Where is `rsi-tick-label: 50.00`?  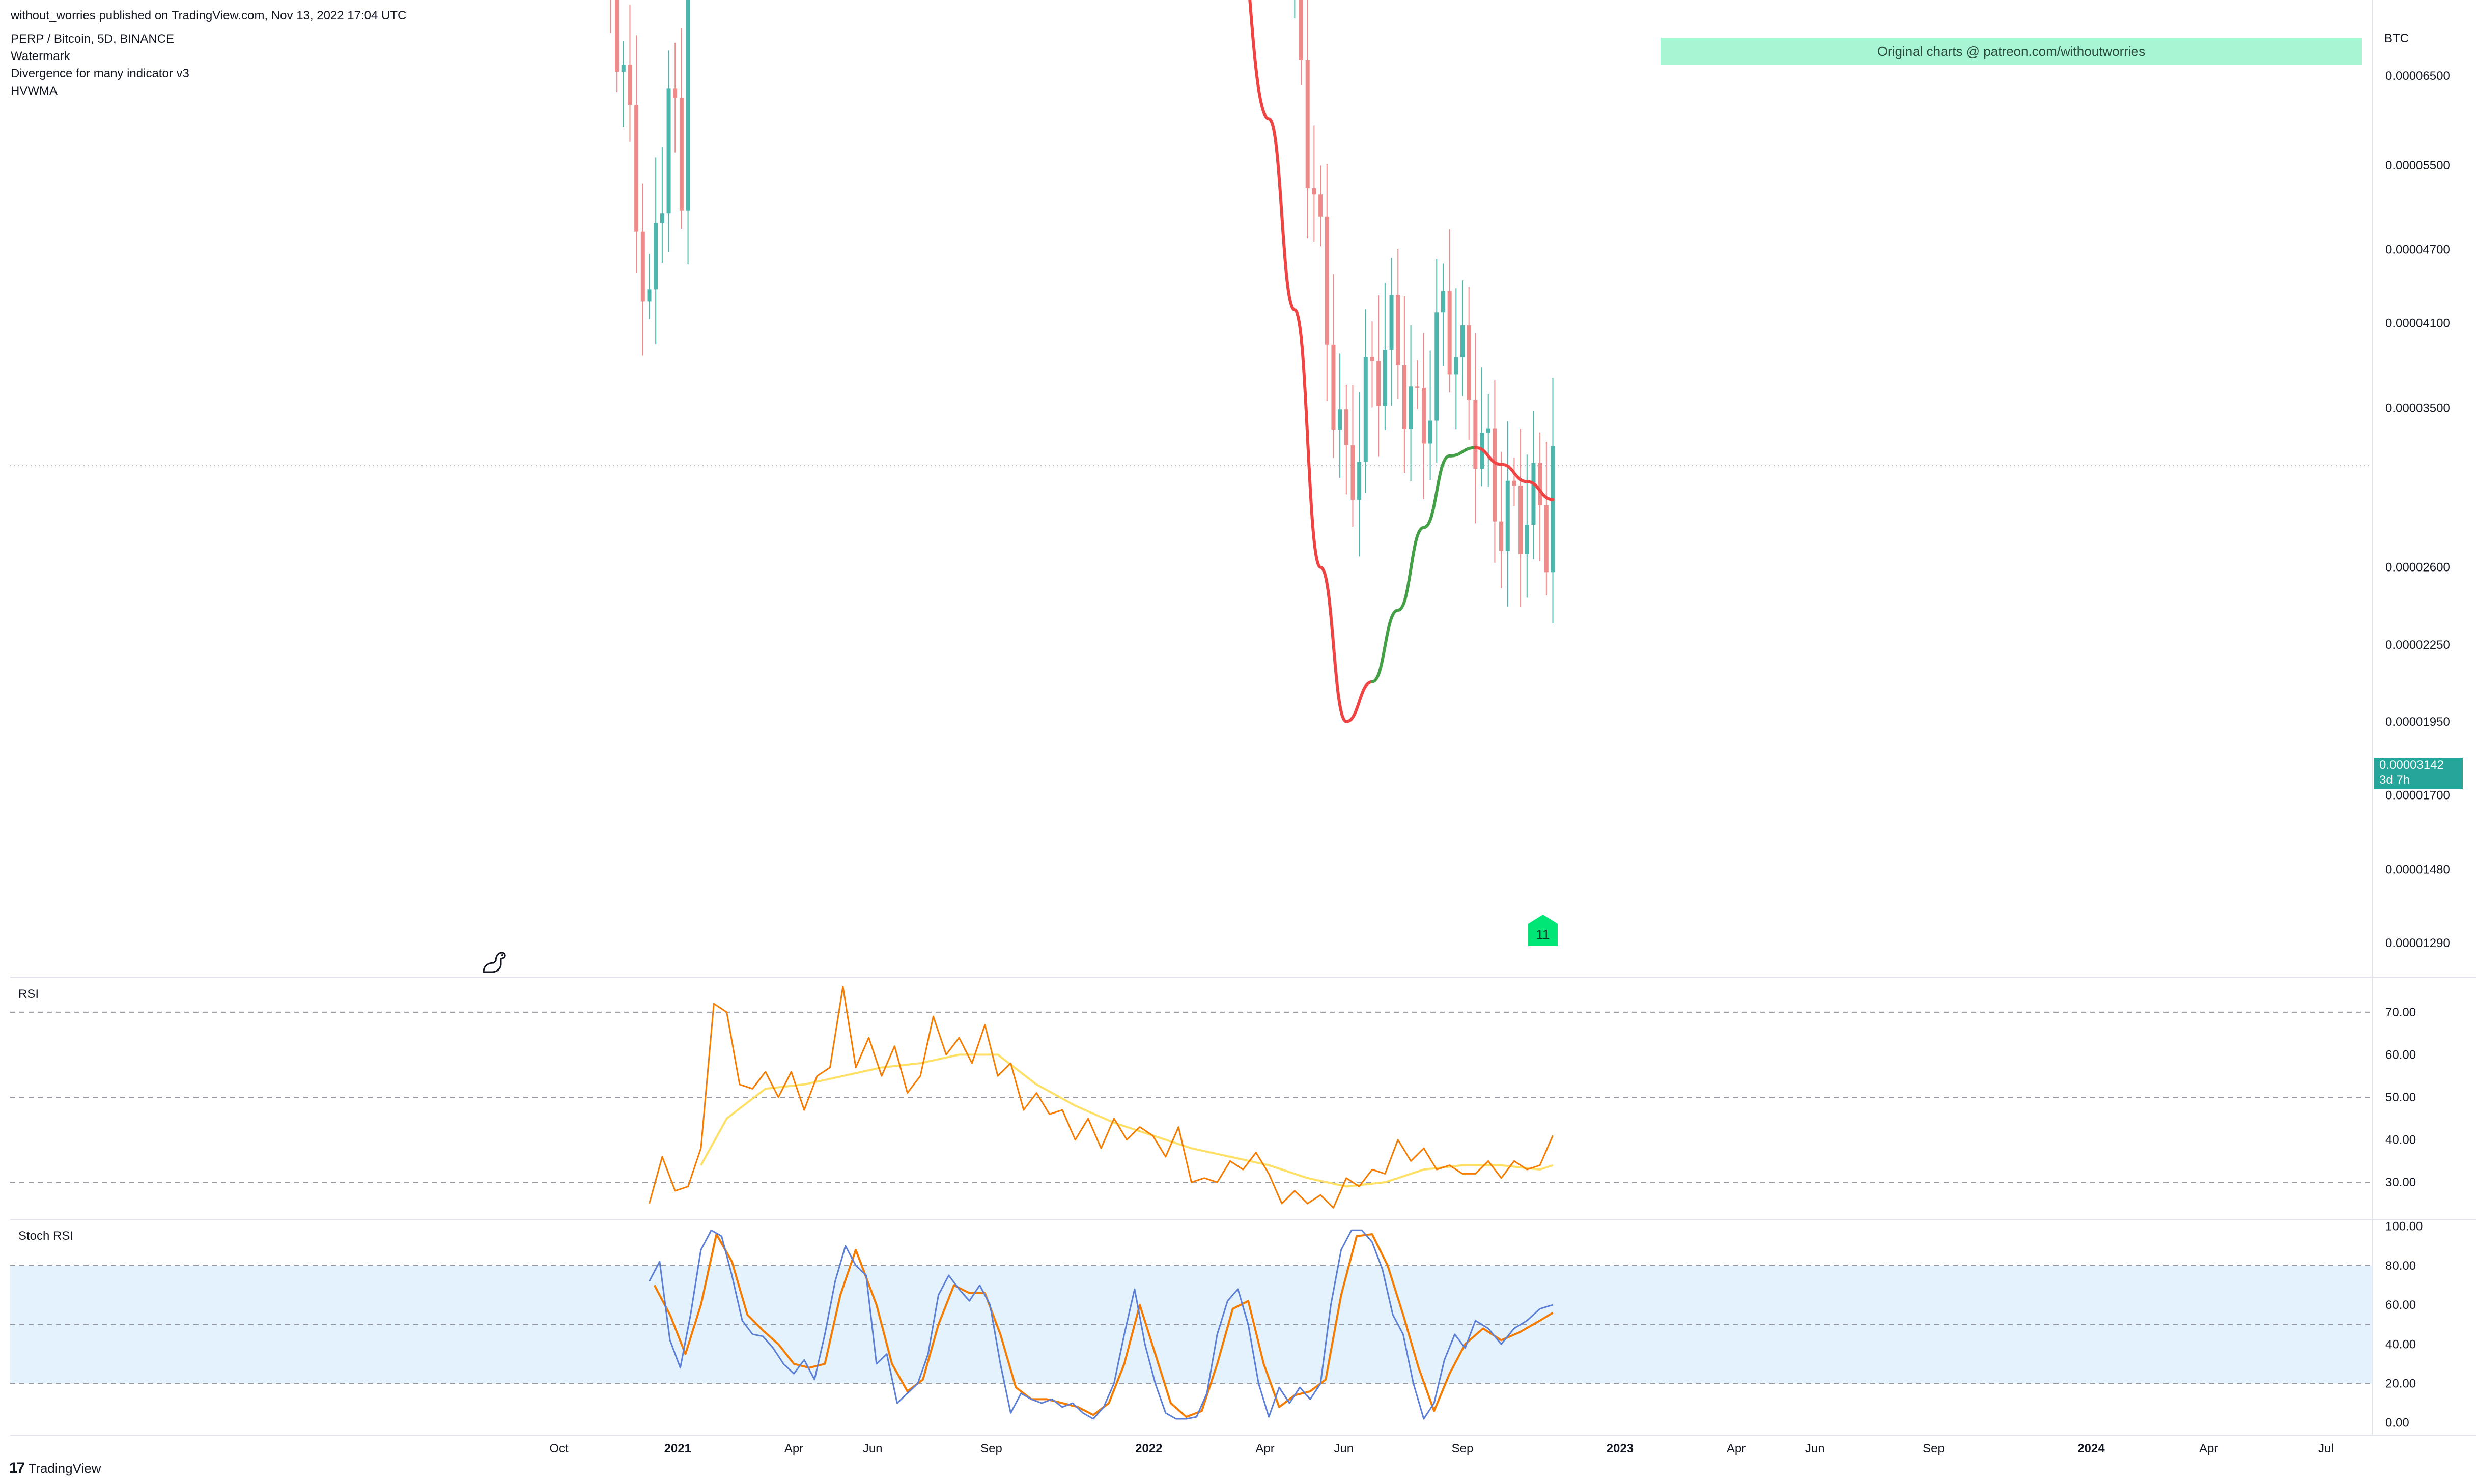
rsi-tick-label: 50.00 is located at coordinates (2400, 1098).